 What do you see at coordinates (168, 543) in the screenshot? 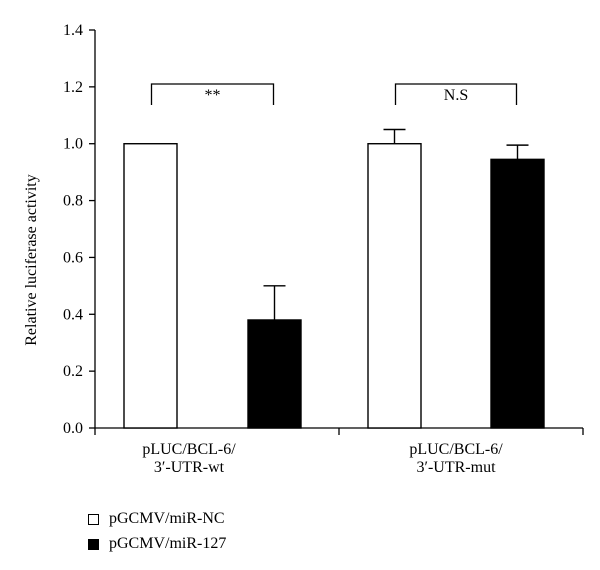
I see `legend-label-mir-127: pGCMV/miR-127` at bounding box center [168, 543].